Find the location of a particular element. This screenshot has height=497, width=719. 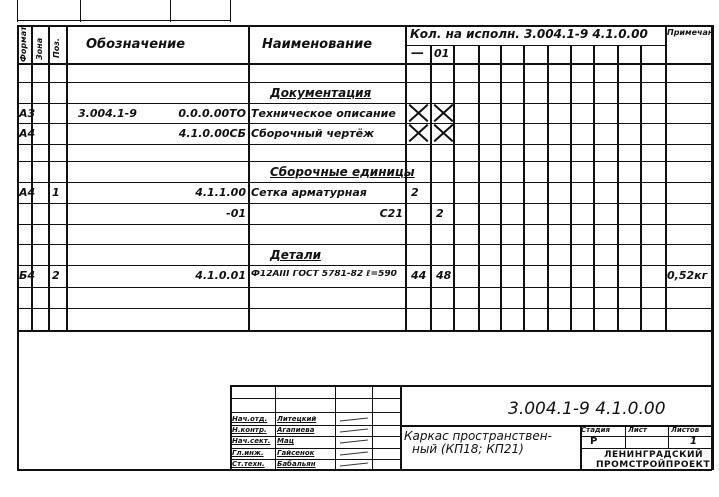

organization-line-2: ПРОМСТРОЙПРОЕКТ is located at coordinates (653, 465).